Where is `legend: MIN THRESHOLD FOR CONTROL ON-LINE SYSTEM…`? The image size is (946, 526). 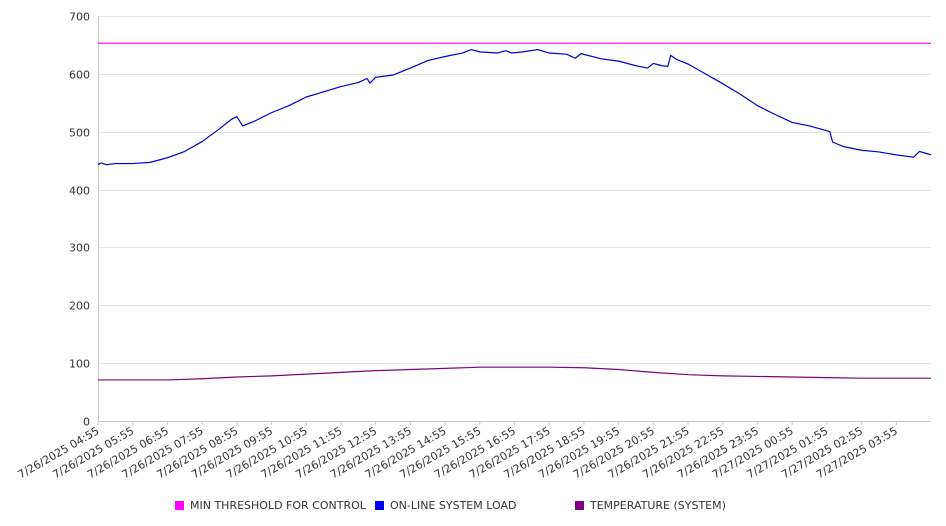 legend: MIN THRESHOLD FOR CONTROL ON-LINE SYSTEM… is located at coordinates (473, 506).